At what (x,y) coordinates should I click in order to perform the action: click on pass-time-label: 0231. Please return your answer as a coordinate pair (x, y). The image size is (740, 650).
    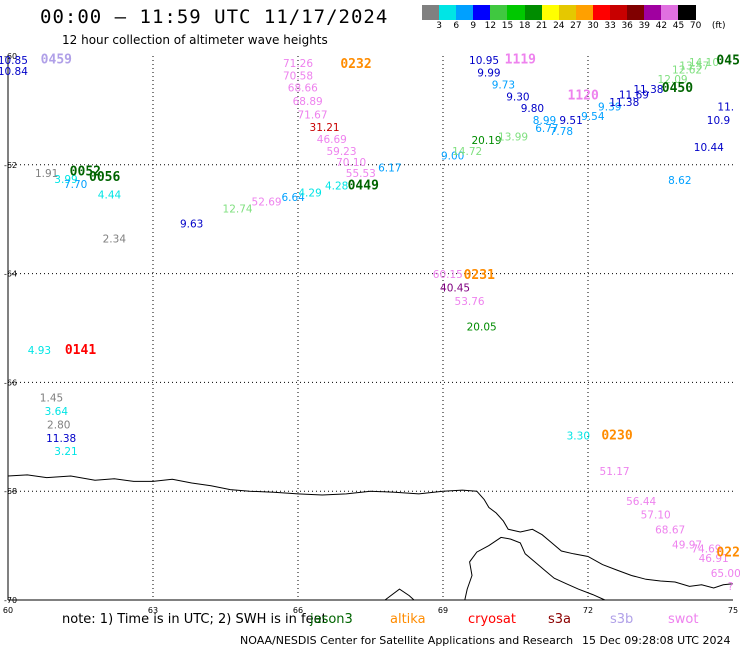
    Looking at the image, I should click on (479, 275).